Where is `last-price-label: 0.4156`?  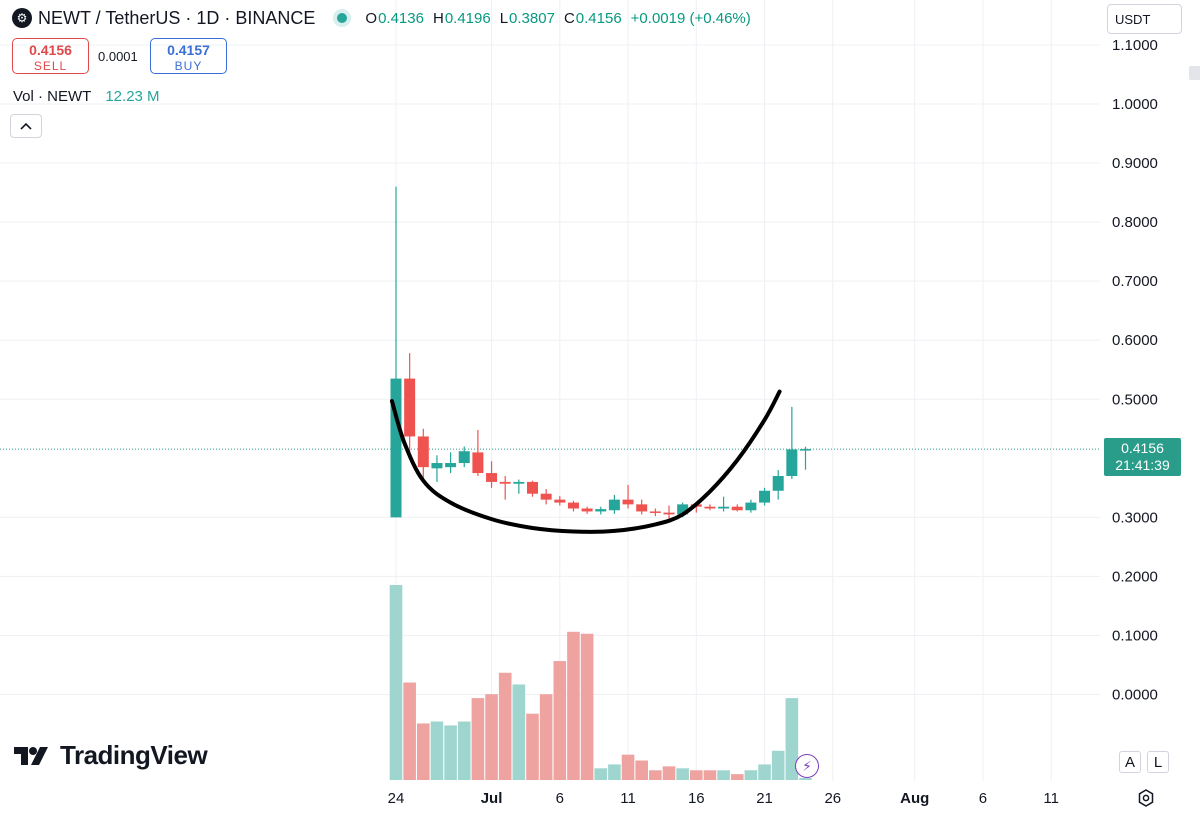
last-price-label: 0.4156 is located at coordinates (1142, 448).